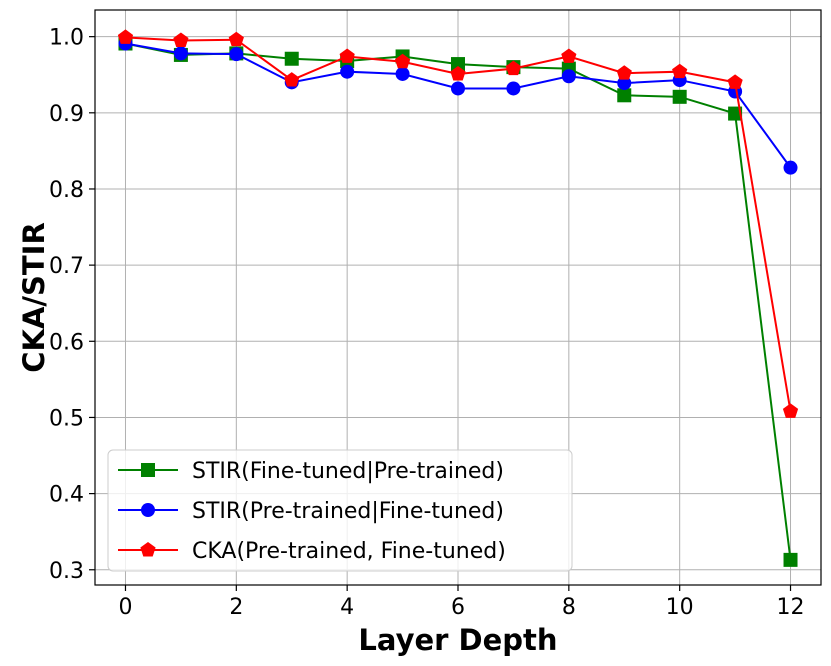 This screenshot has height=666, width=831. I want to click on x-tick-label: 4, so click(347, 607).